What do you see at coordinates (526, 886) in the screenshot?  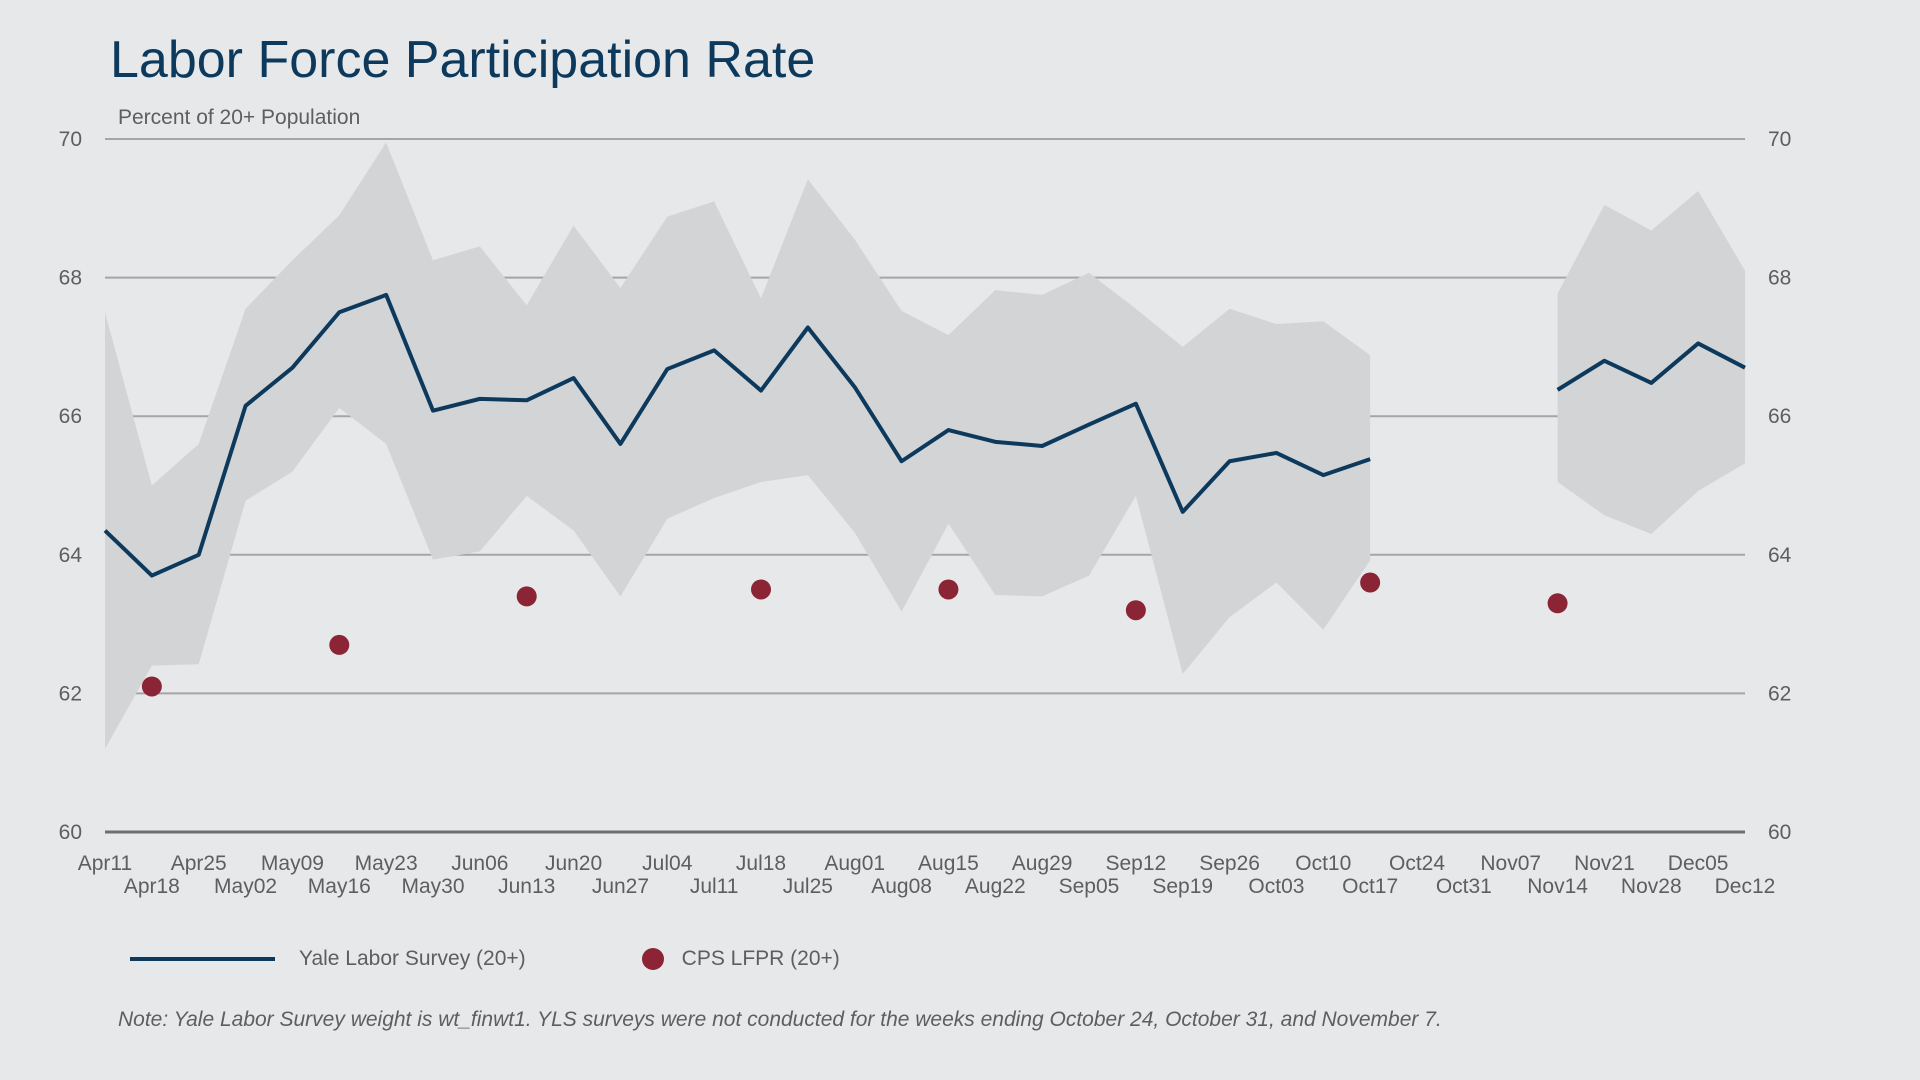 I see `x-tick-label: Jun13` at bounding box center [526, 886].